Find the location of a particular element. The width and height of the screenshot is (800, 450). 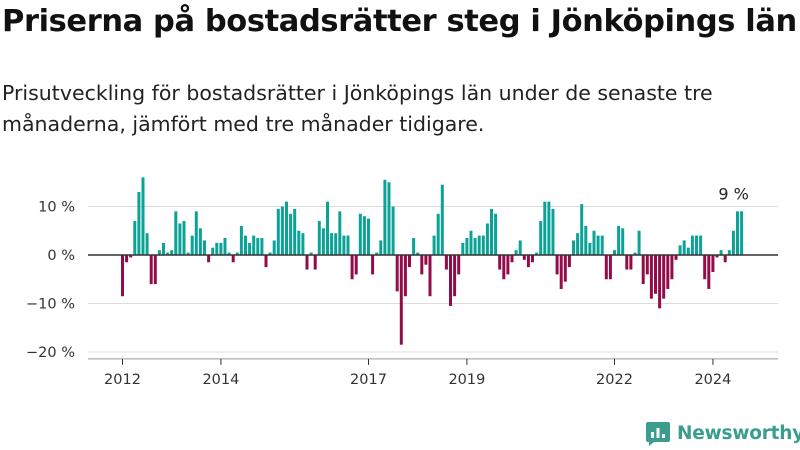

brand-name: Newsworthy is located at coordinates (738, 433).